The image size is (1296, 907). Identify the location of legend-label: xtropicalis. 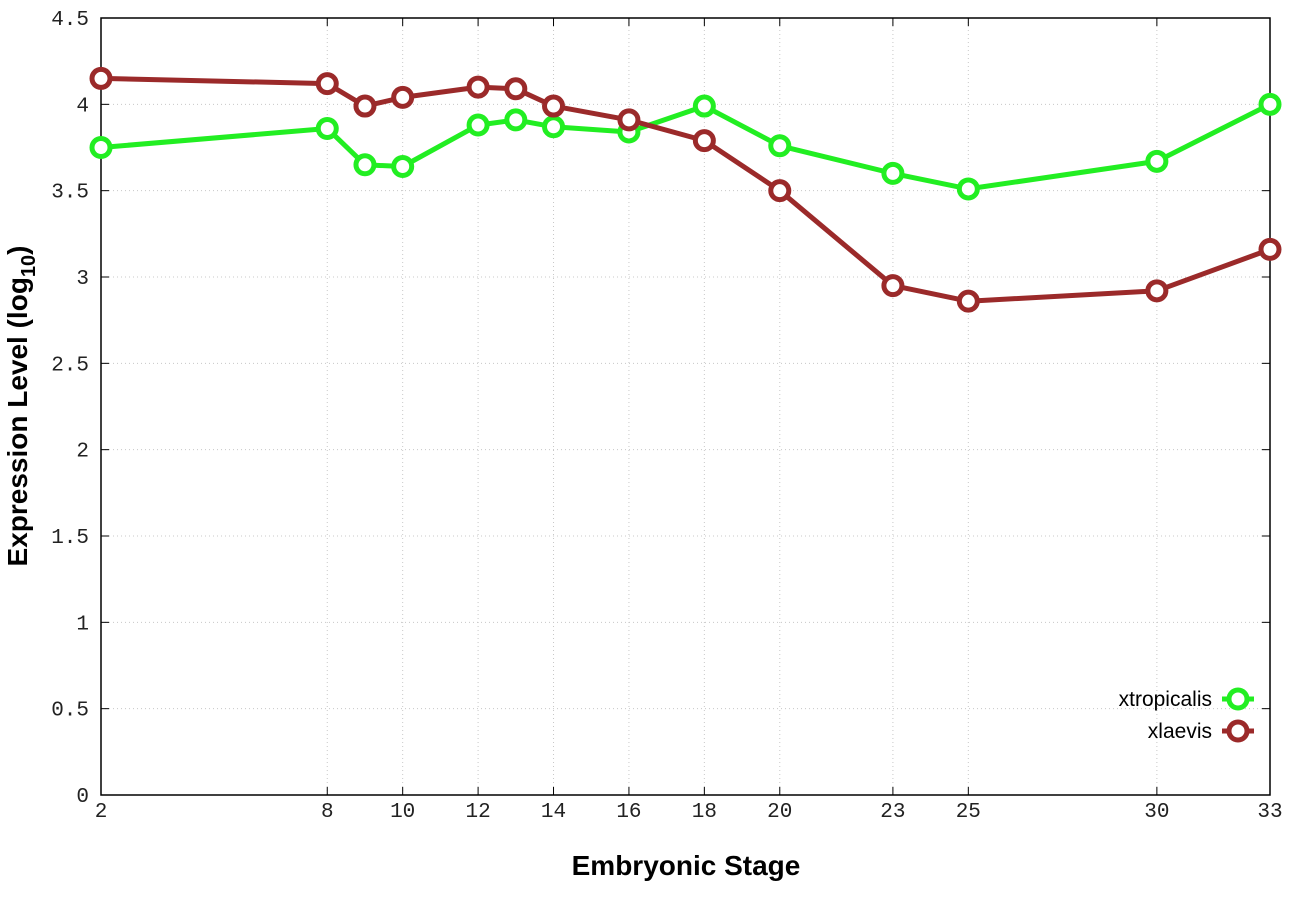
(1165, 699).